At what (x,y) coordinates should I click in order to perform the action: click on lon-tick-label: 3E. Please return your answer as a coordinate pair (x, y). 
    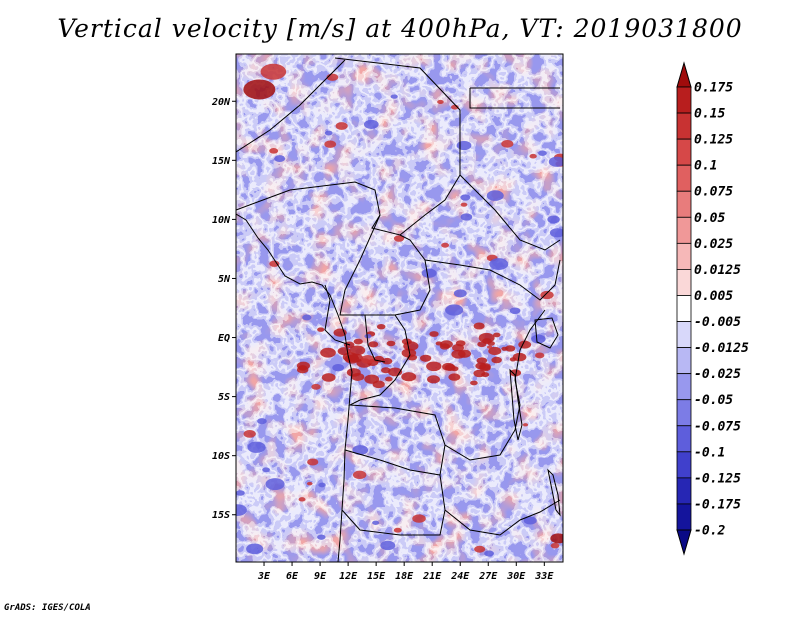
    Looking at the image, I should click on (264, 576).